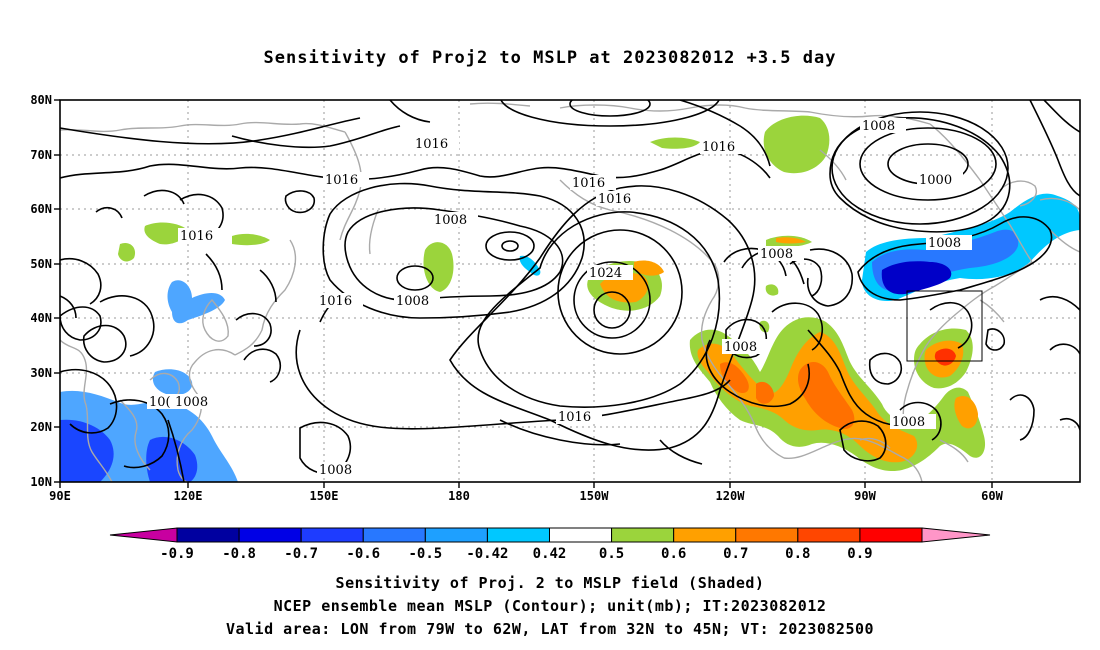 The height and width of the screenshot is (650, 1100). What do you see at coordinates (363, 554) in the screenshot?
I see `colorbar-label: -0.6` at bounding box center [363, 554].